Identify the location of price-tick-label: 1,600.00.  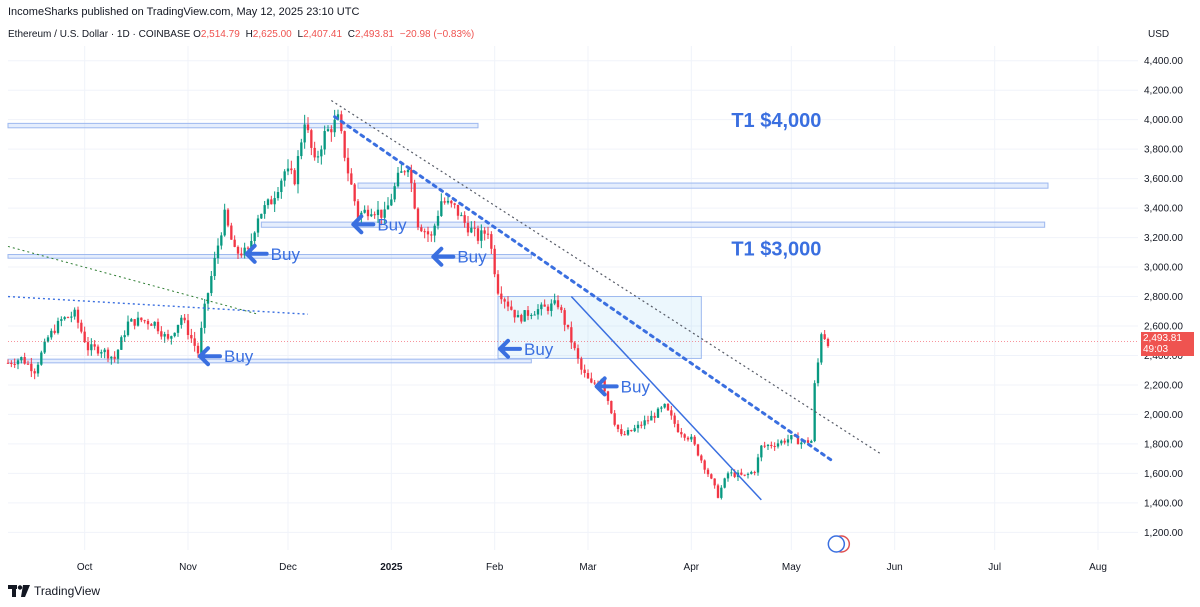
(1163, 474).